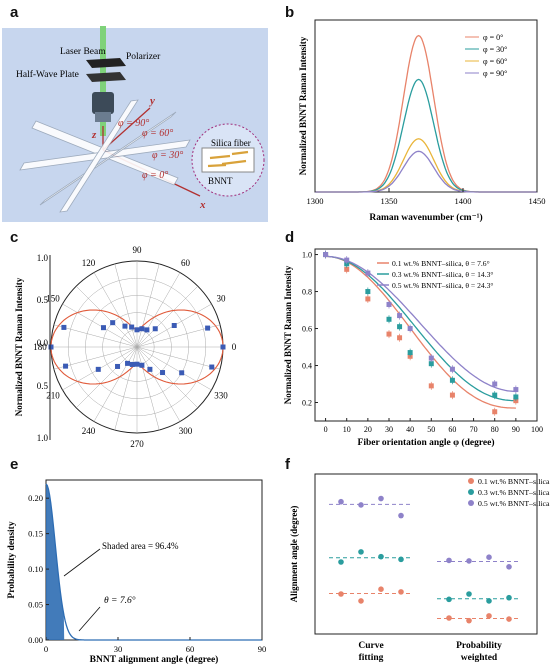 The width and height of the screenshot is (550, 668). I want to click on x-axis-title: Fiber orientation angle φ (degree), so click(426, 442).